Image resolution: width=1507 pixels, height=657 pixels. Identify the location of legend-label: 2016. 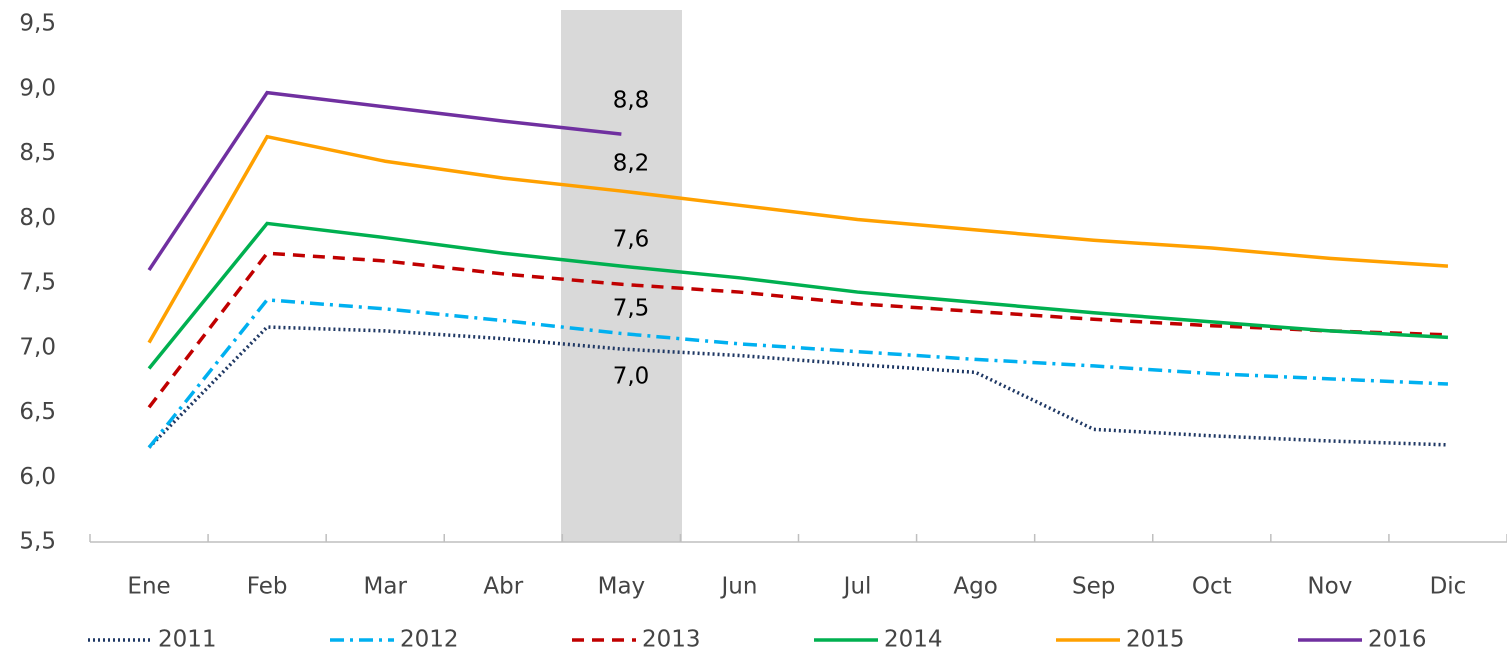
(1397, 640).